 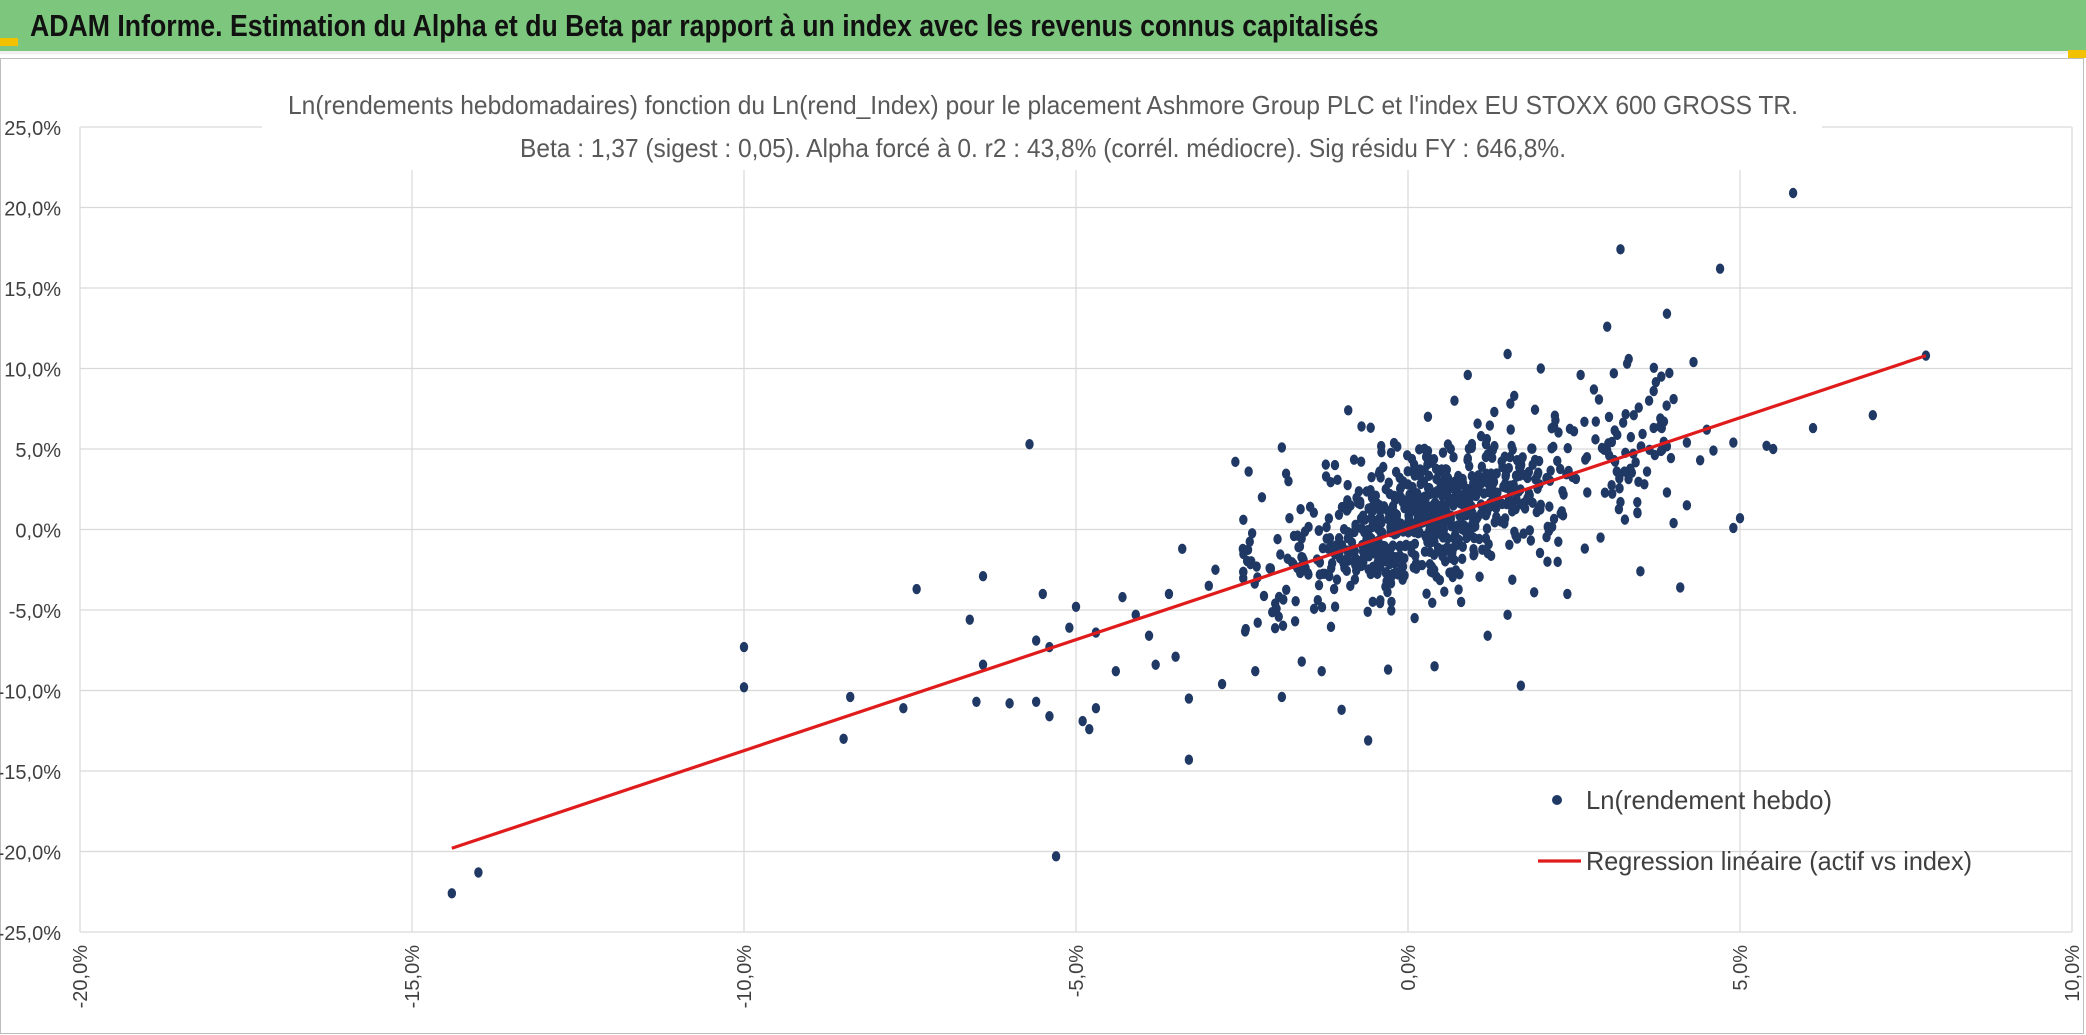 I want to click on x-tick-label: -10,0%, so click(x=745, y=977).